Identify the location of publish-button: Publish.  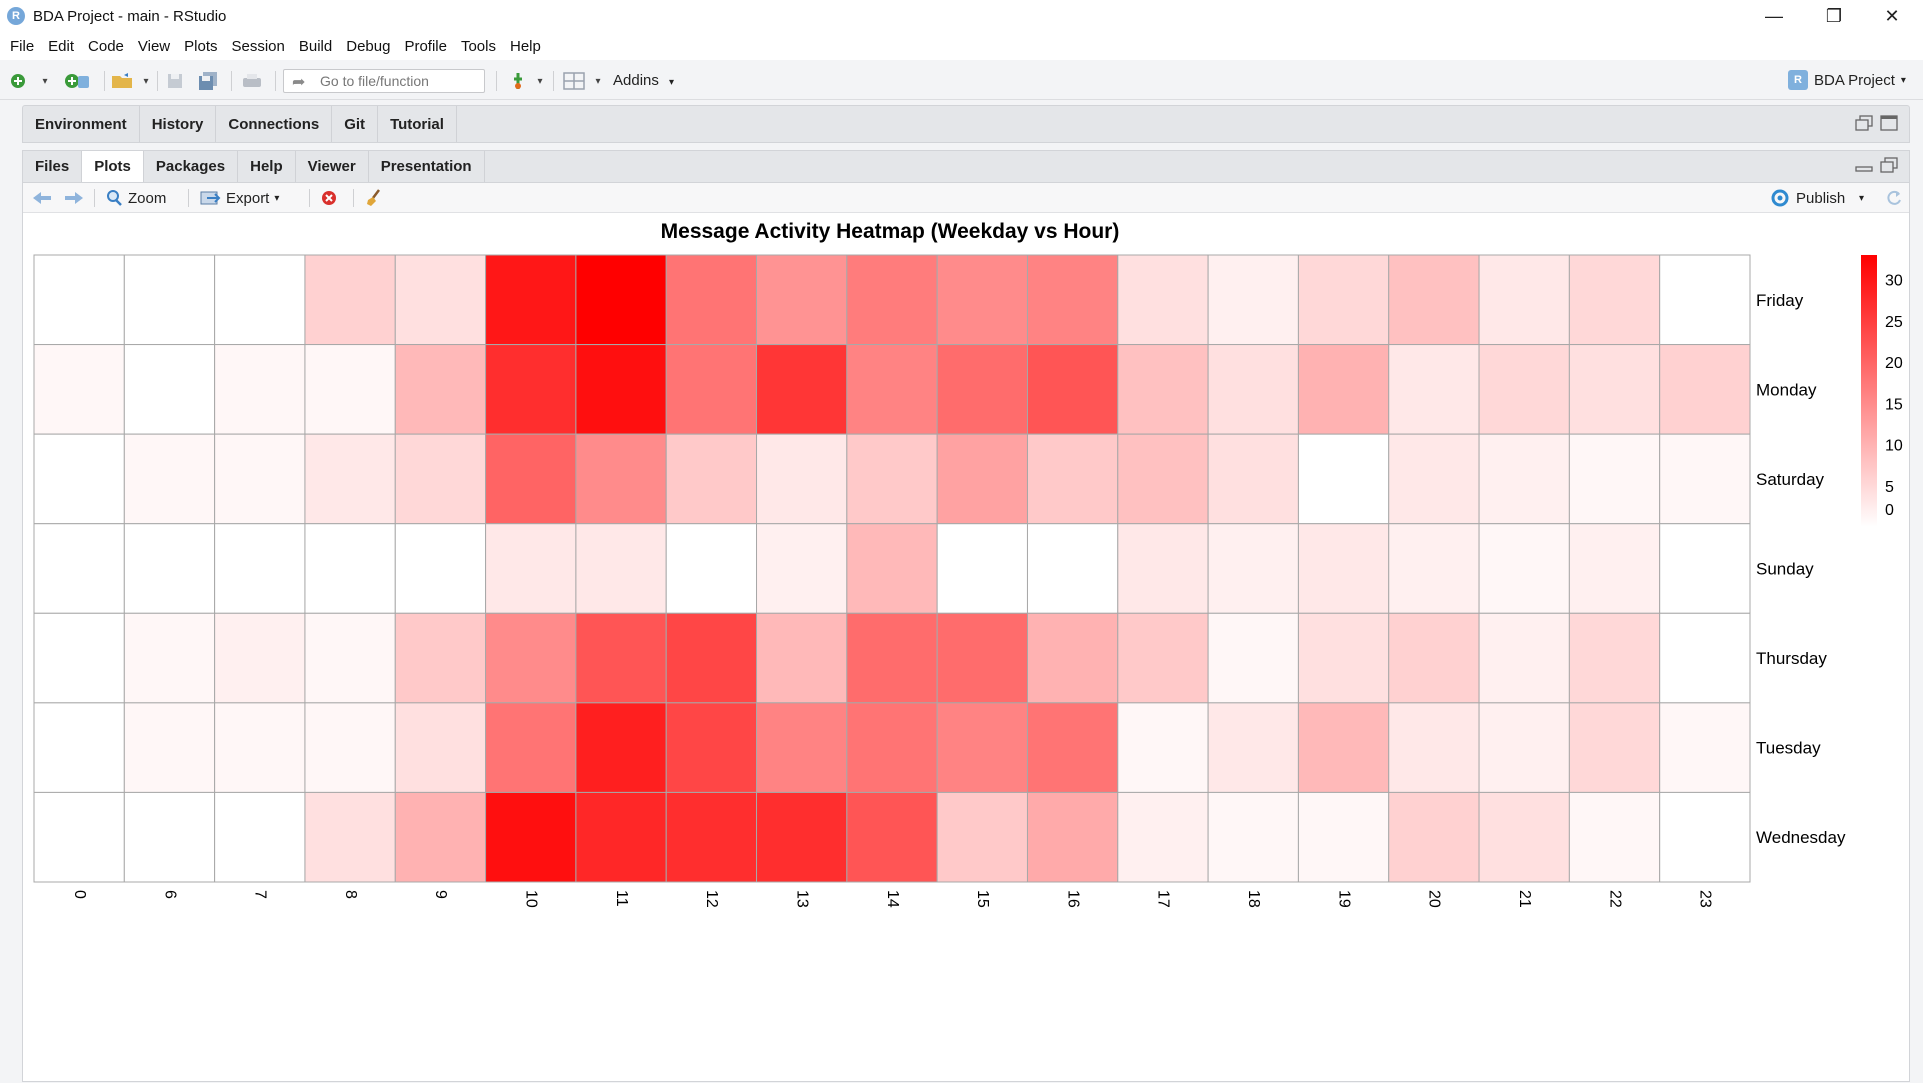
(1807, 198).